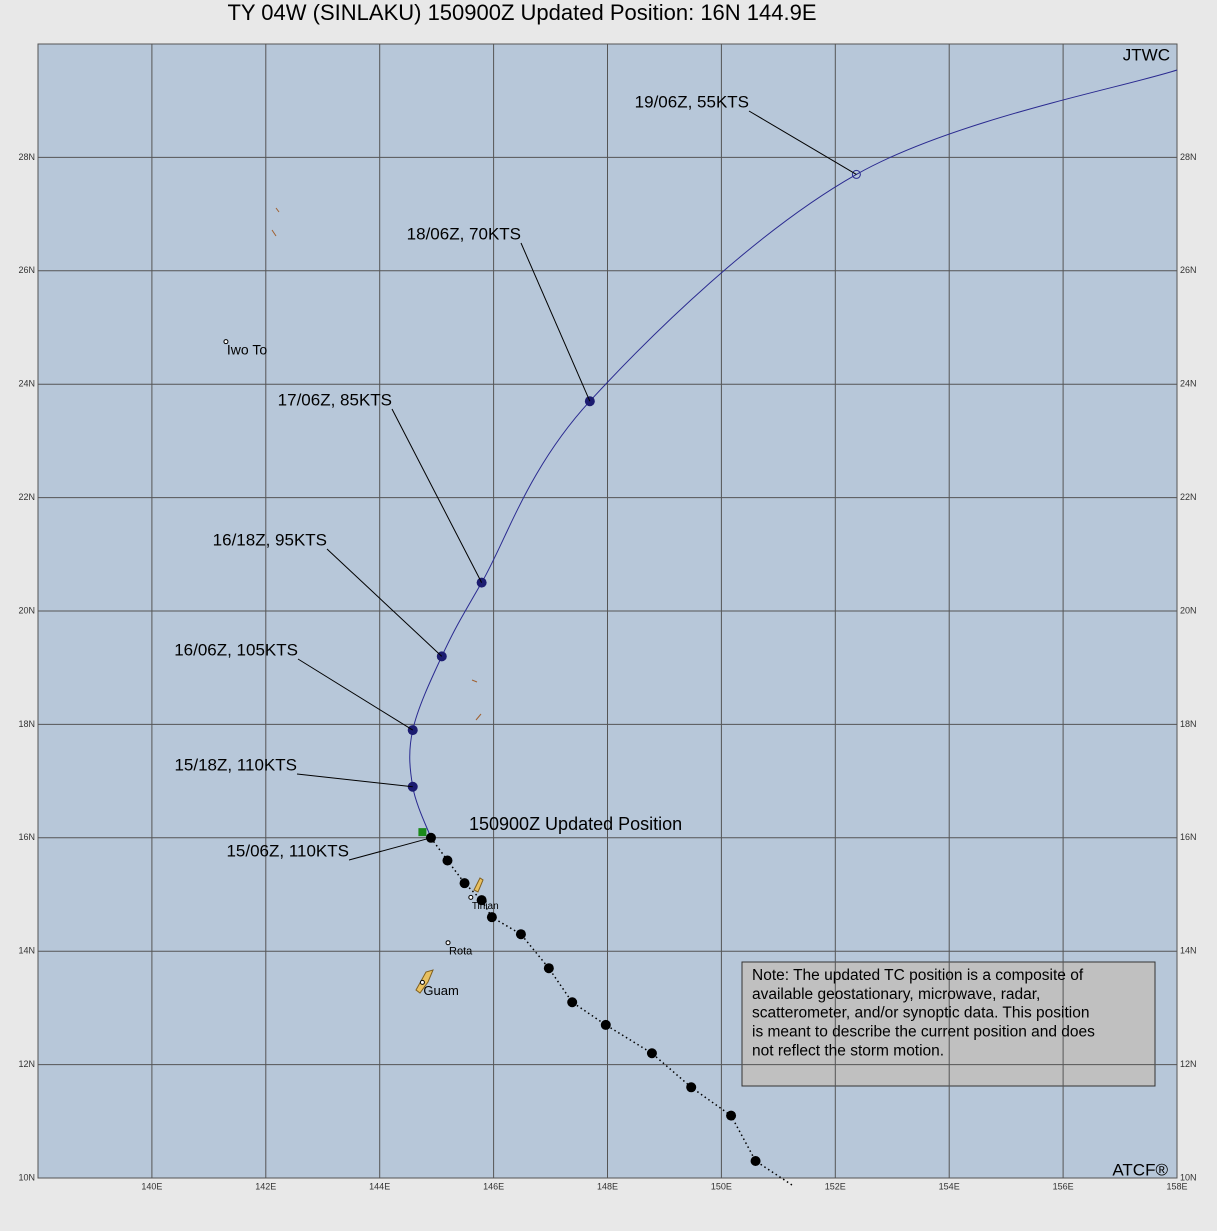 Image resolution: width=1217 pixels, height=1231 pixels. I want to click on lon-tick-label: 146E, so click(493, 1186).